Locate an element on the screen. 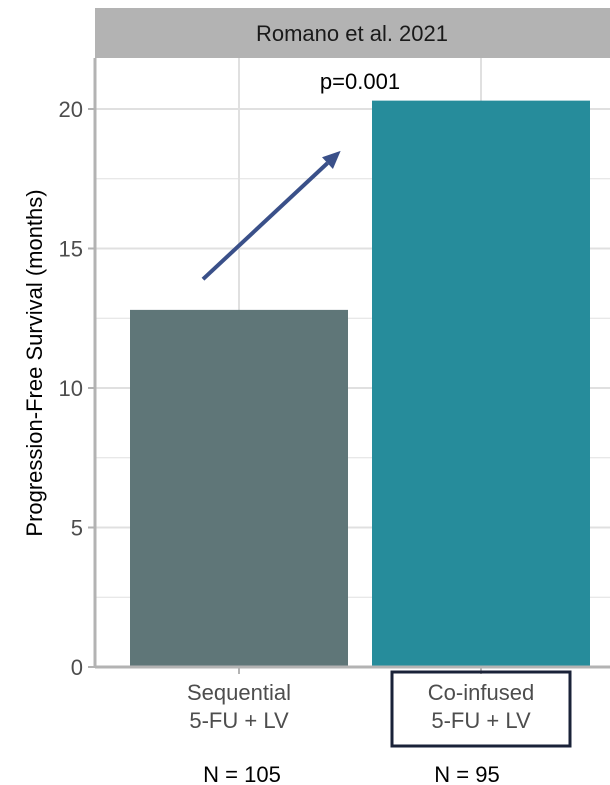 Image resolution: width=610 pixels, height=785 pixels. y-tick-labels: 0 5 10 15 20 is located at coordinates (71, 388).